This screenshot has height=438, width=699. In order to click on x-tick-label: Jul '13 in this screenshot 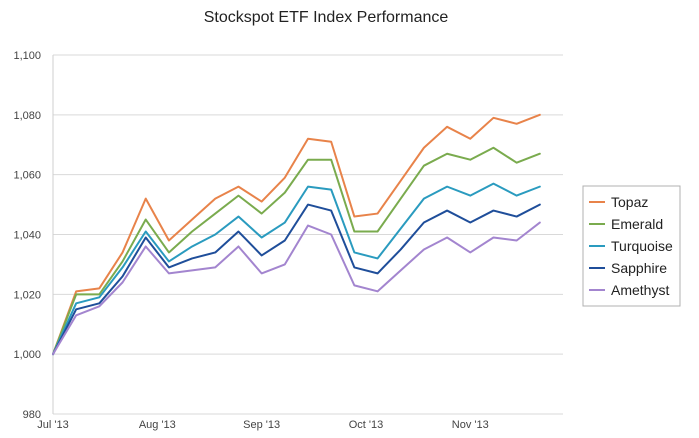, I will do `click(52, 425)`.